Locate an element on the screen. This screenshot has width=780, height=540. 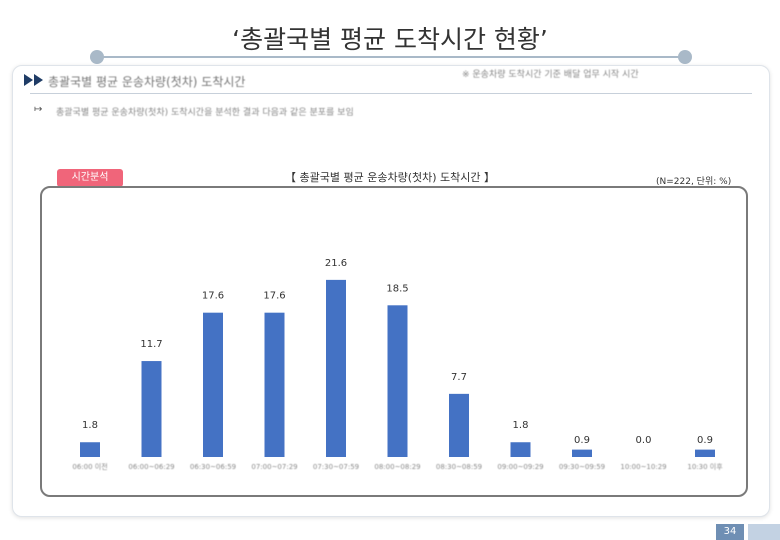
analysis-badge: 시간분석 is located at coordinates (90, 178).